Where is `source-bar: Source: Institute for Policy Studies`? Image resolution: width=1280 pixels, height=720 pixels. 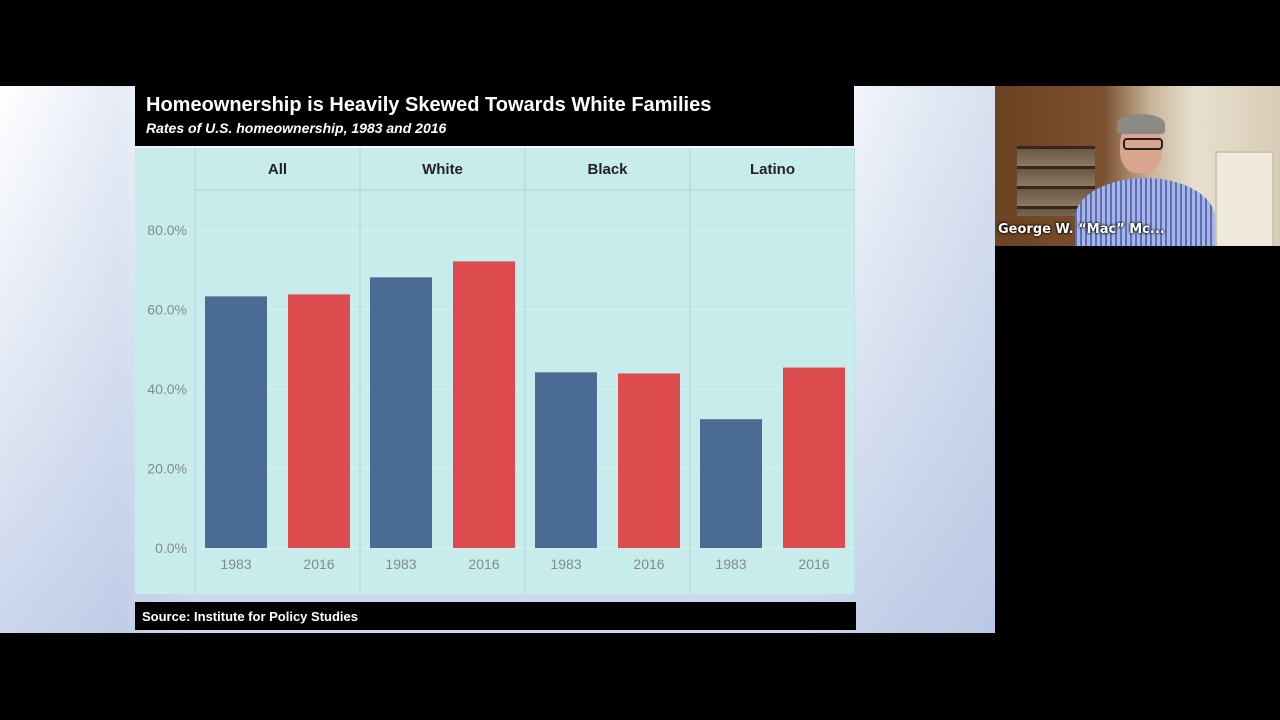
source-bar: Source: Institute for Policy Studies is located at coordinates (495, 616).